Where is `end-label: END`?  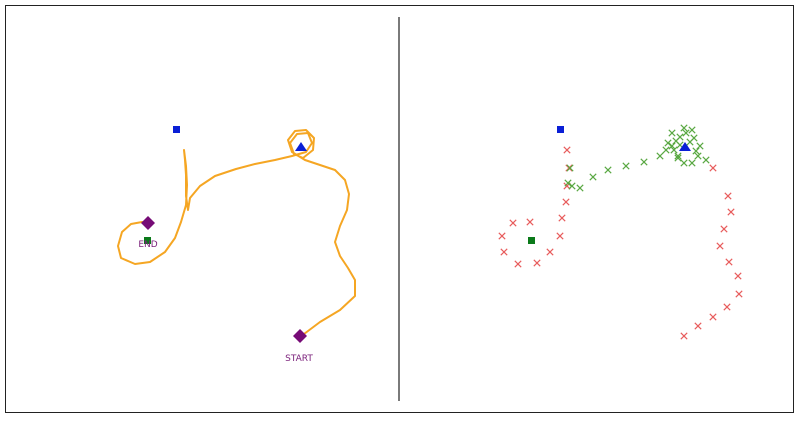
end-label: END is located at coordinates (147, 245).